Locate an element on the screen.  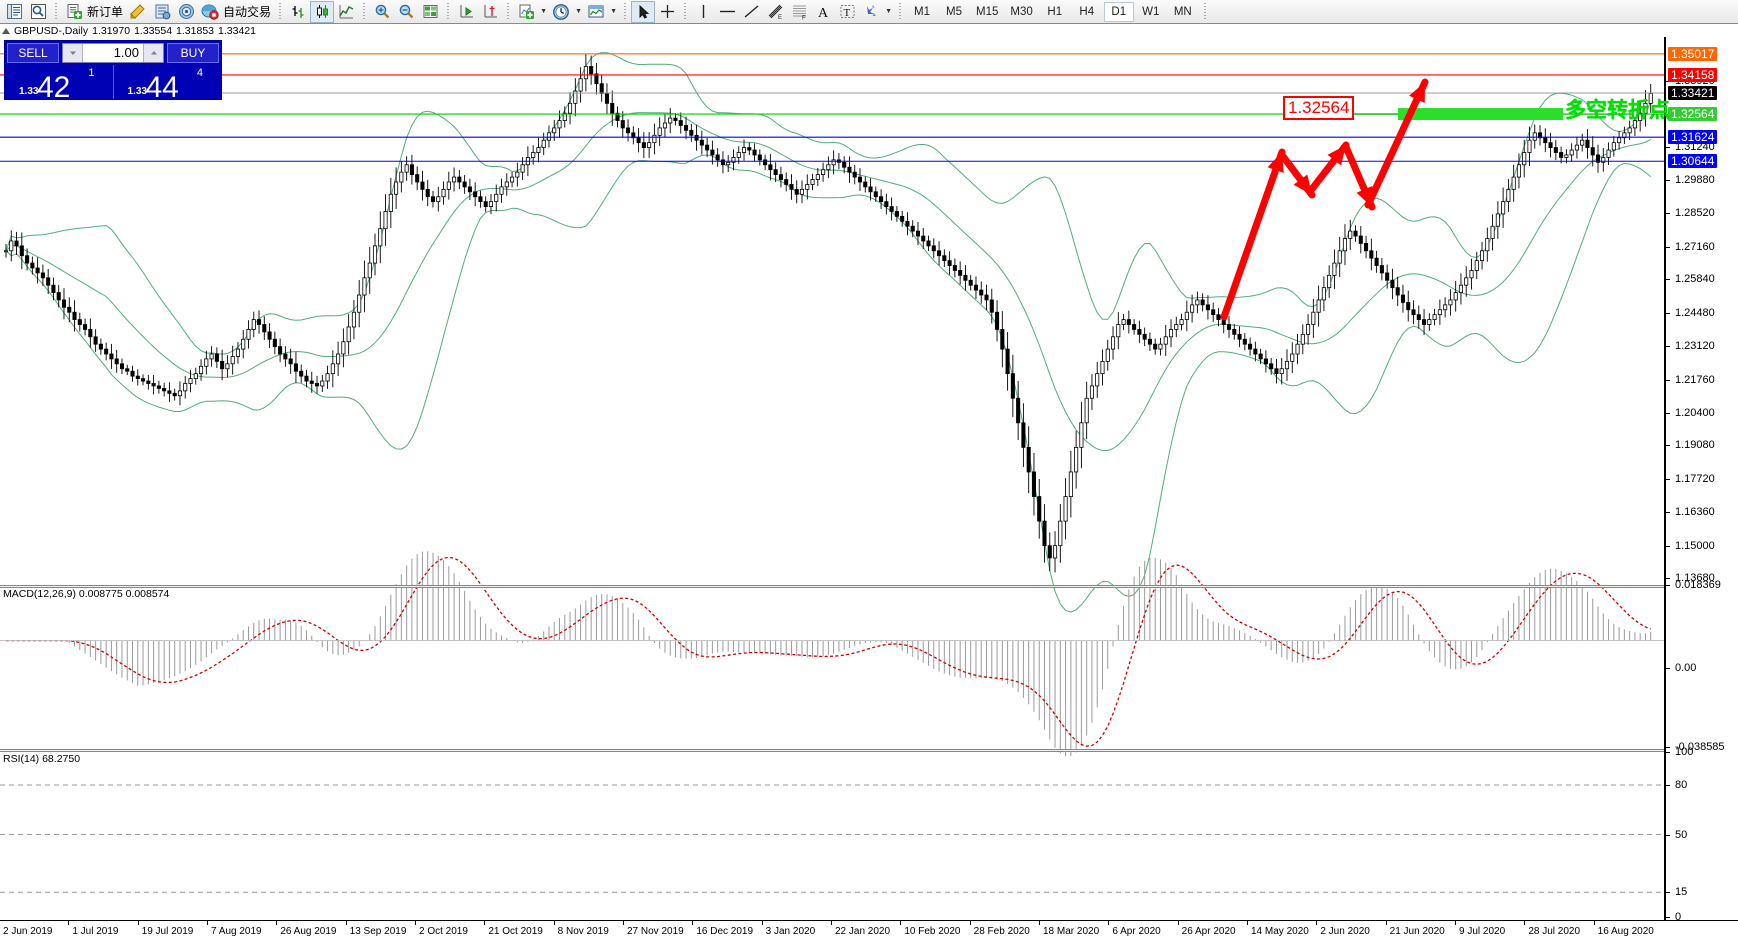
annotation-price-box: 1.32564 is located at coordinates (1319, 108).